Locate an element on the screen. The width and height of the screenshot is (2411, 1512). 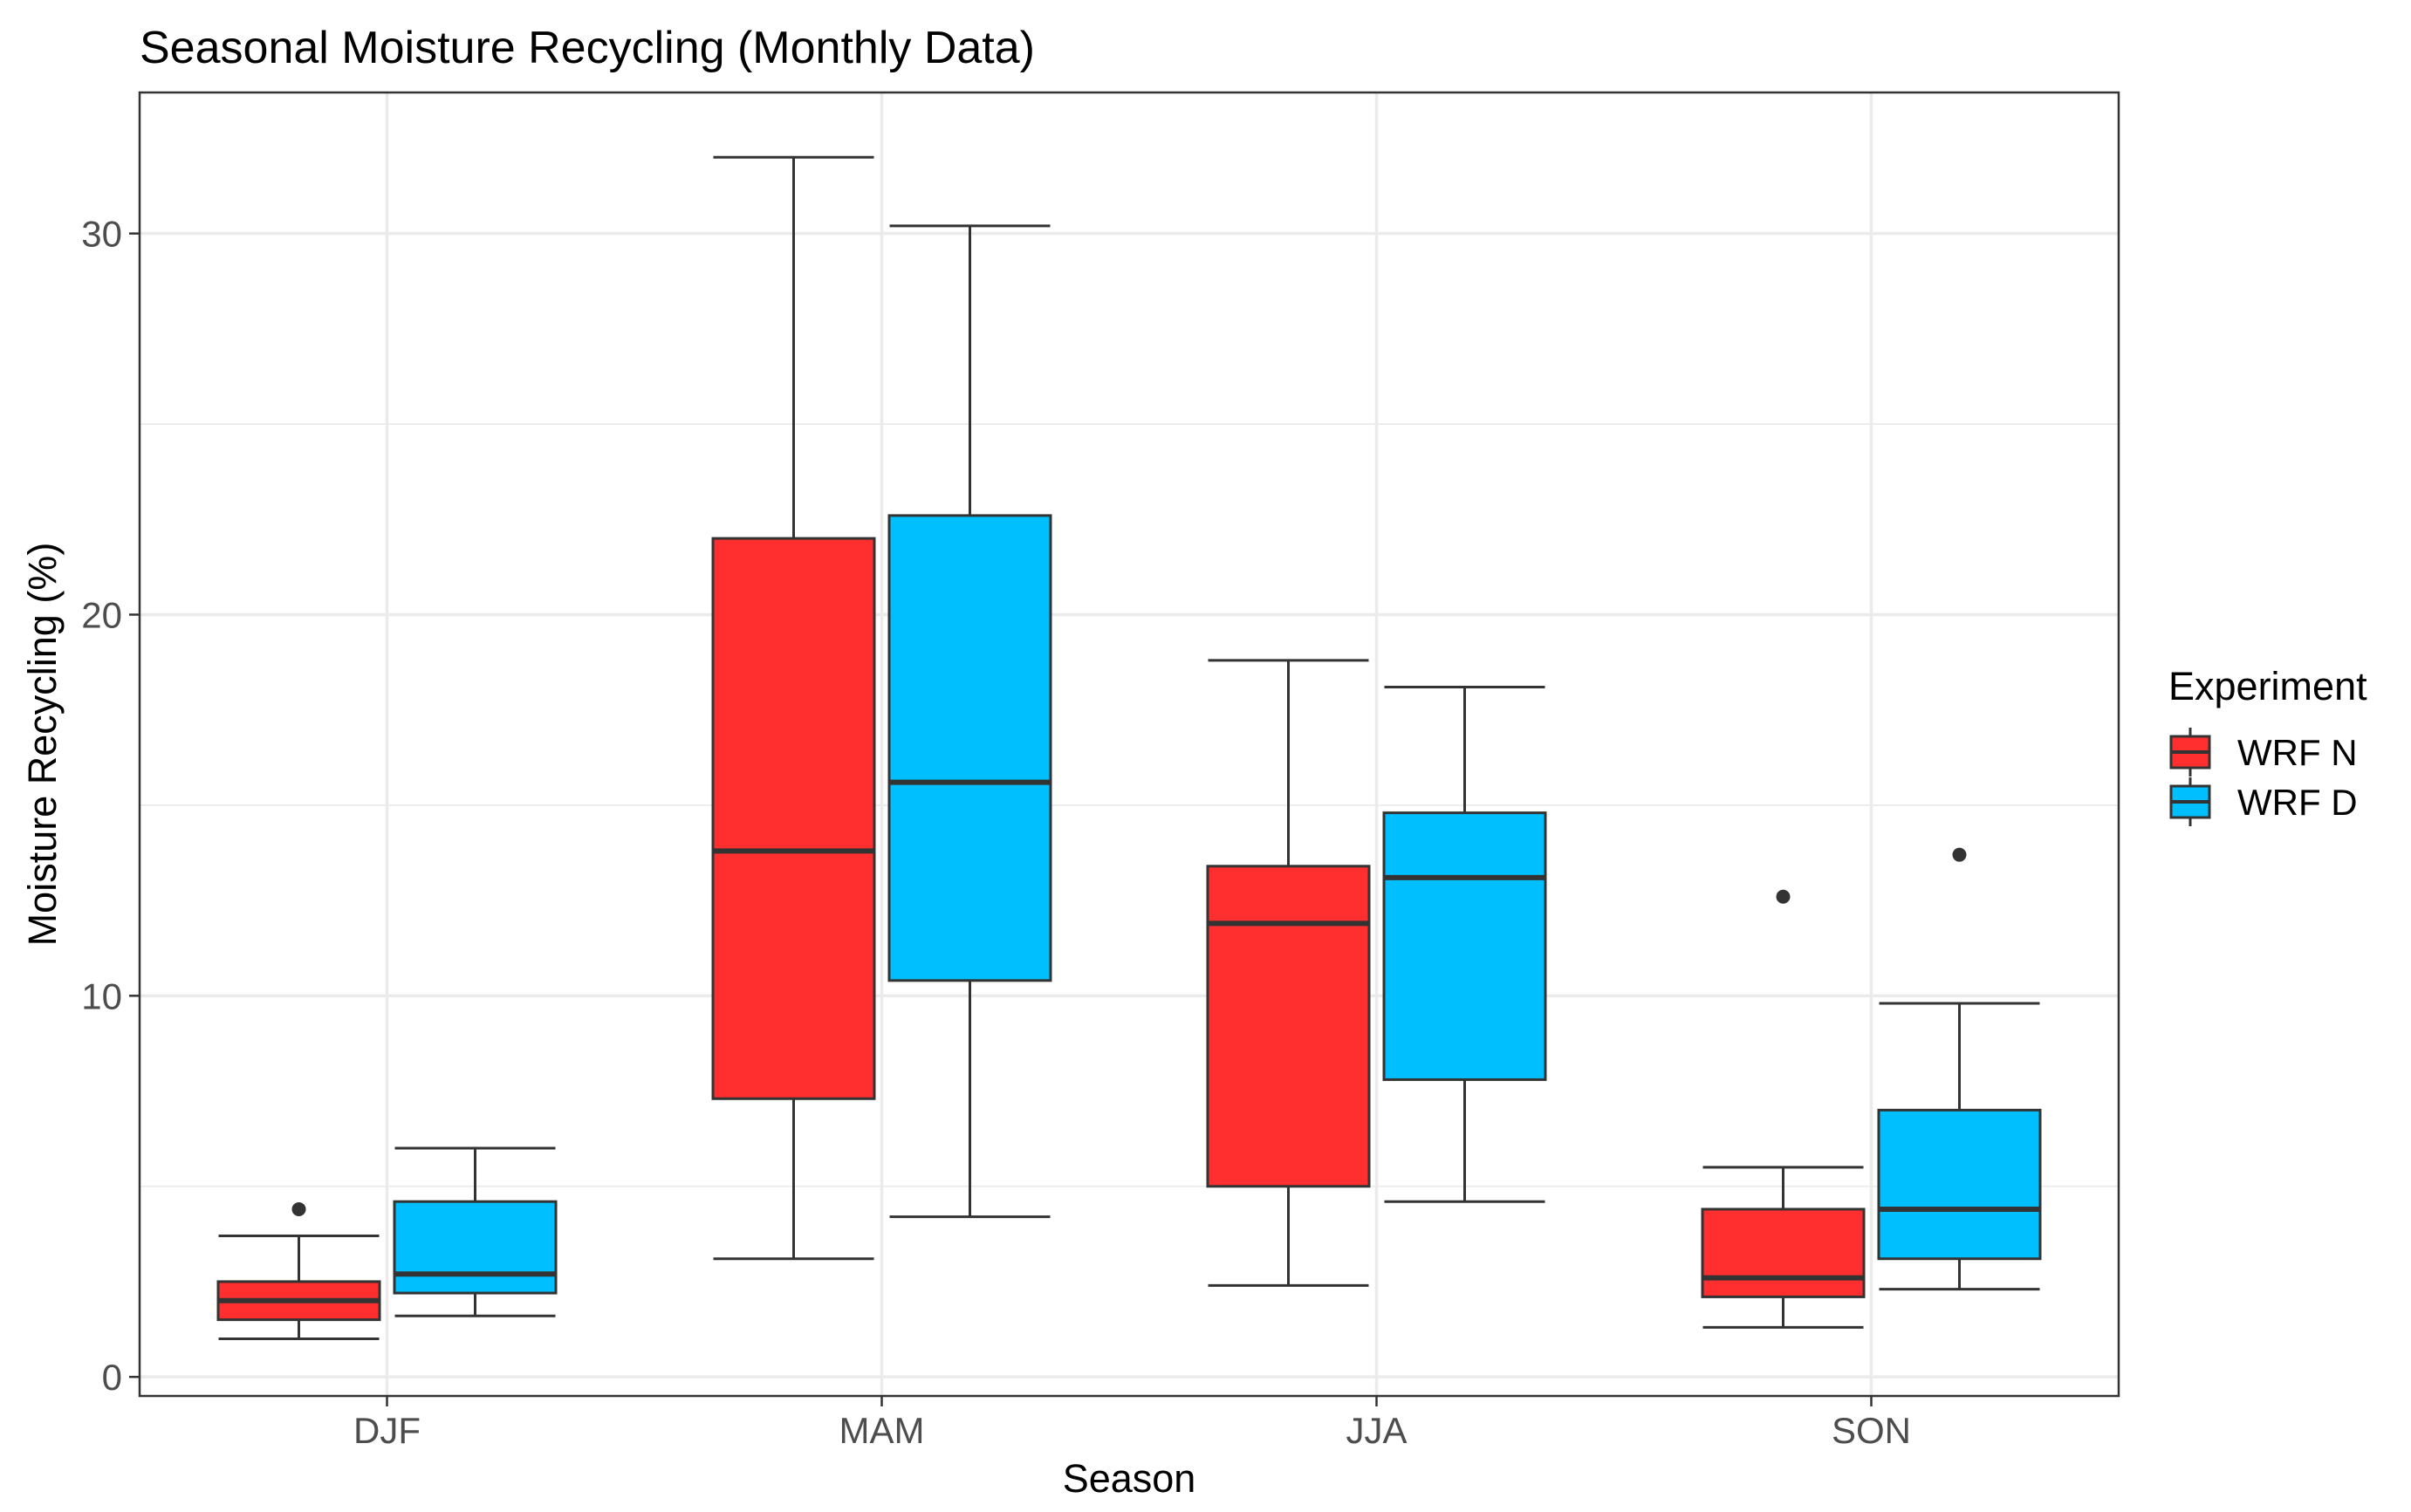
y-tick-label: 30 is located at coordinates (102, 235).